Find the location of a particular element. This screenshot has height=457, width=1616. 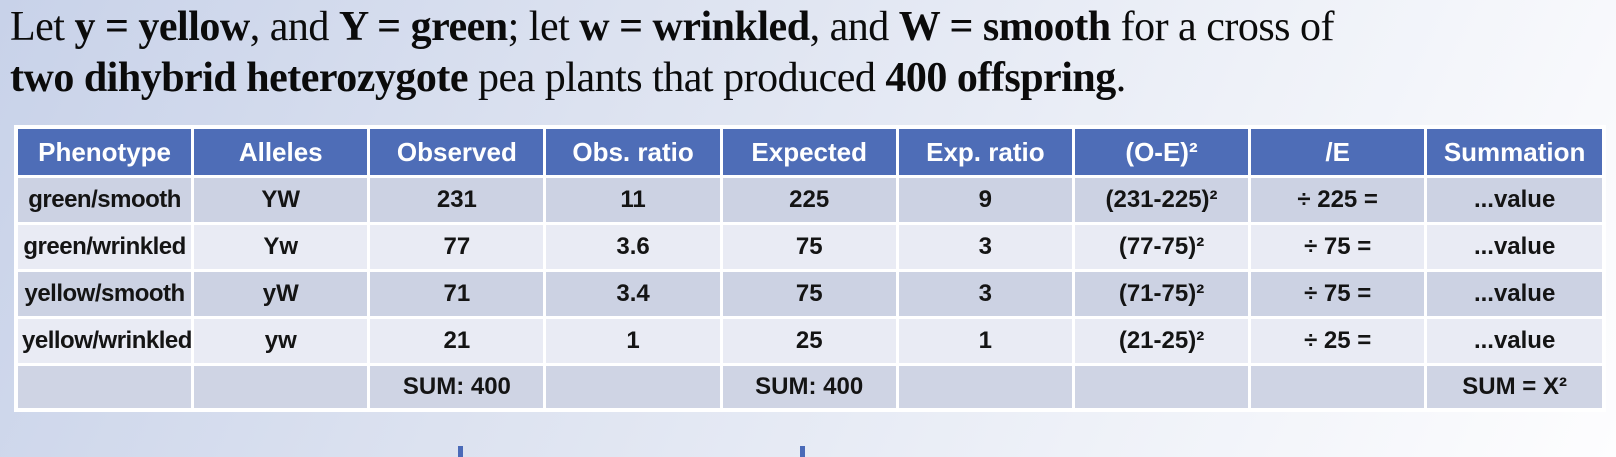

data-cell: 11 is located at coordinates (633, 200).